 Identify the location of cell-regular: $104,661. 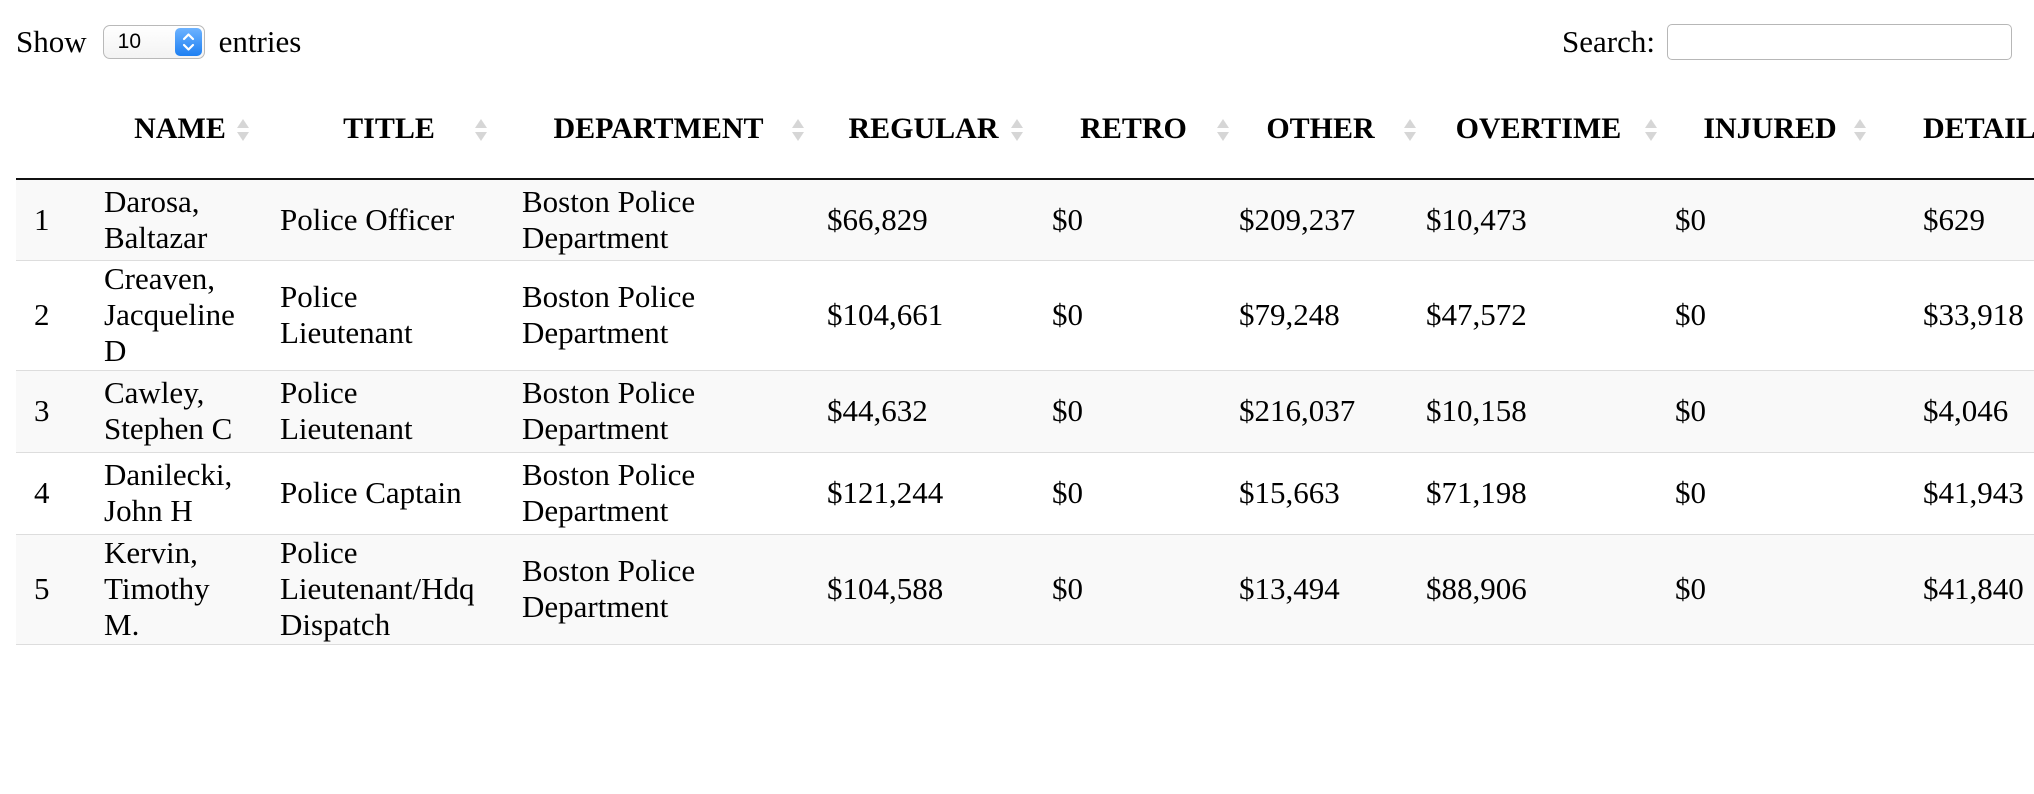
(923, 315).